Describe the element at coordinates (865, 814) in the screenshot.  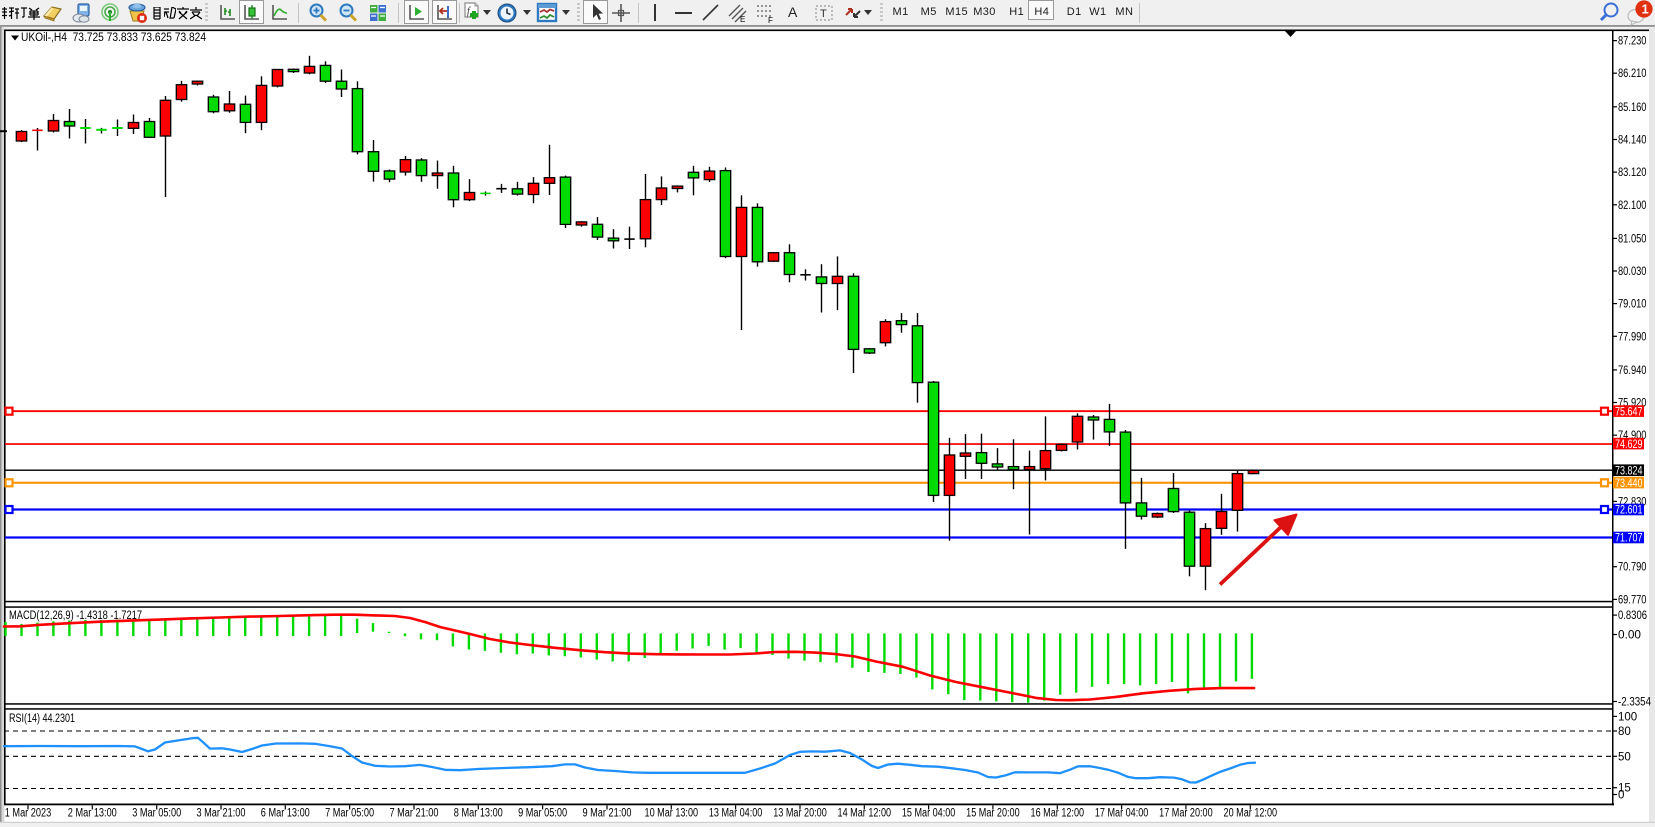
I see `svg-text: 14 Mar 12:00` at that location.